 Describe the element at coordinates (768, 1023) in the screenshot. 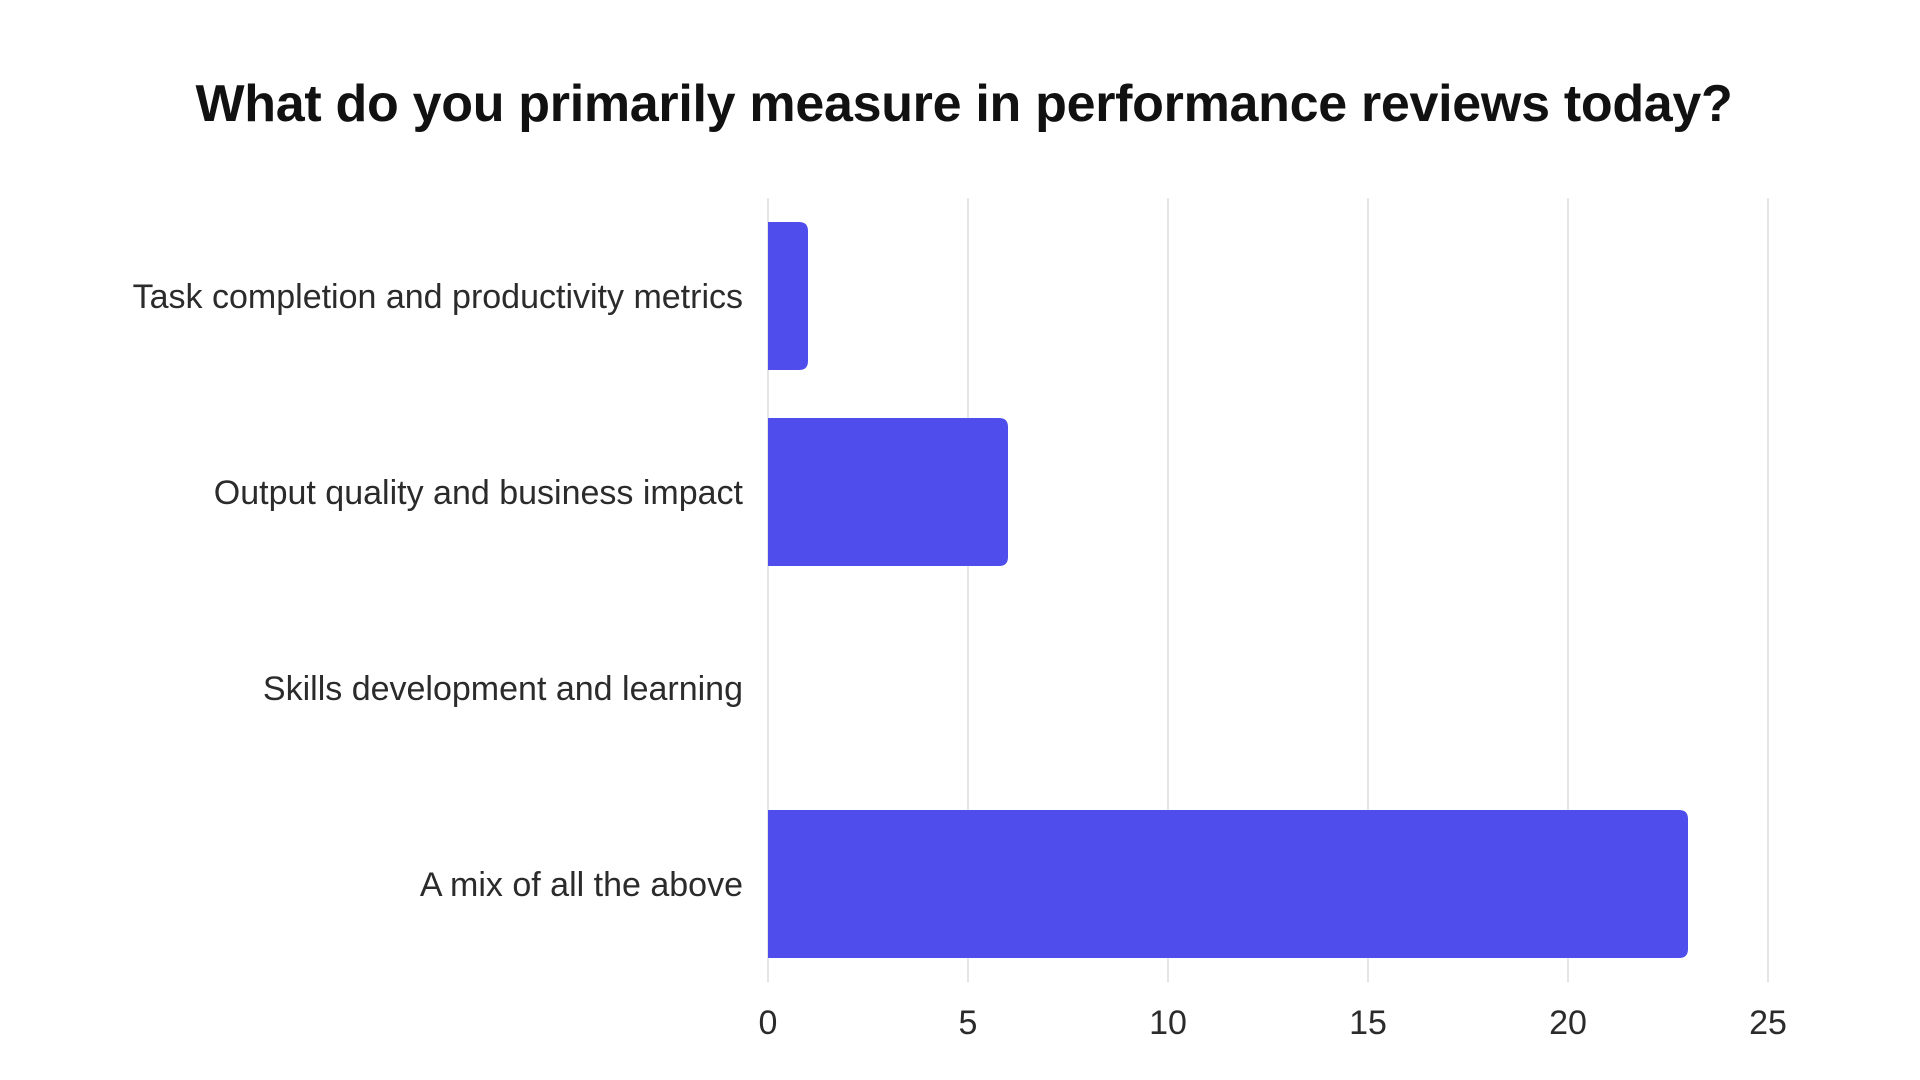

I see `x-tick-label: 0` at that location.